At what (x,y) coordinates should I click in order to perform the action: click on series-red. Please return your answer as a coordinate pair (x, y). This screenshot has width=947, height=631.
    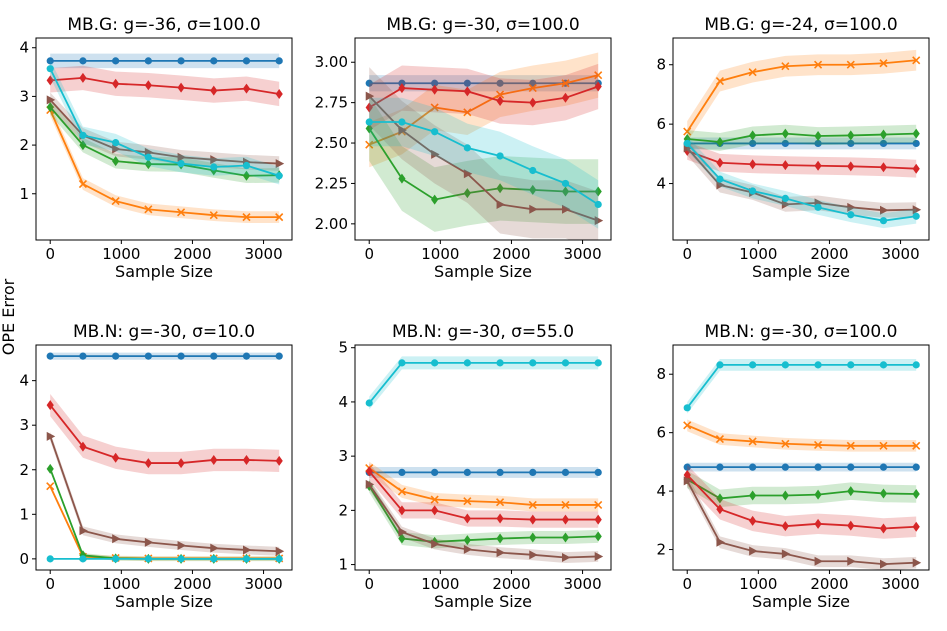
    Looking at the image, I should click on (164, 86).